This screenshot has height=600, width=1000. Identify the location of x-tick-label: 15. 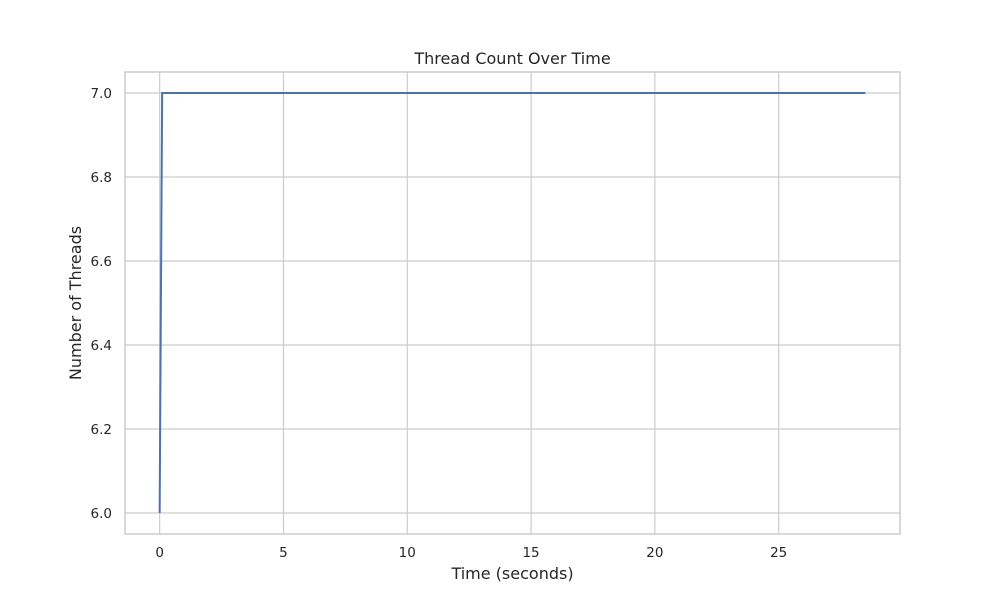
(530, 553).